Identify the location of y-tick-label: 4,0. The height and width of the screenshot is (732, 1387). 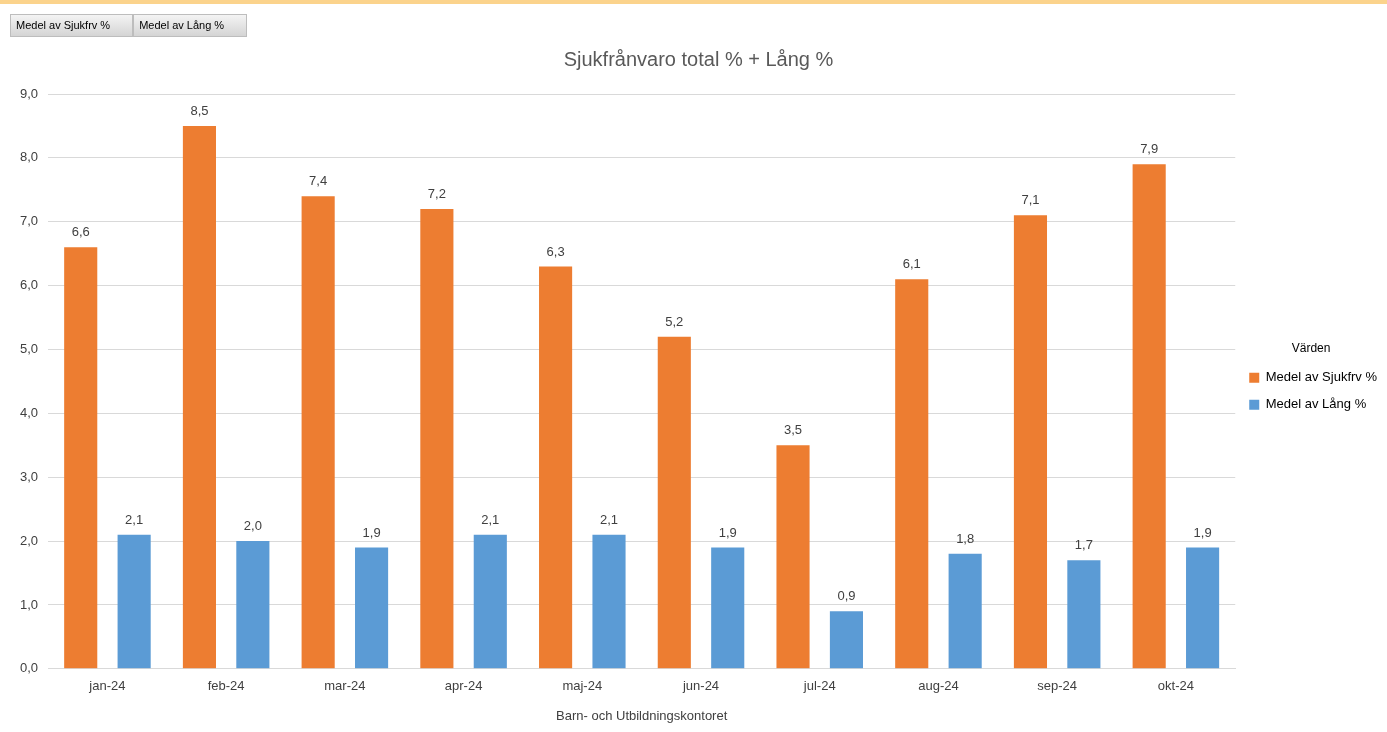
(29, 412).